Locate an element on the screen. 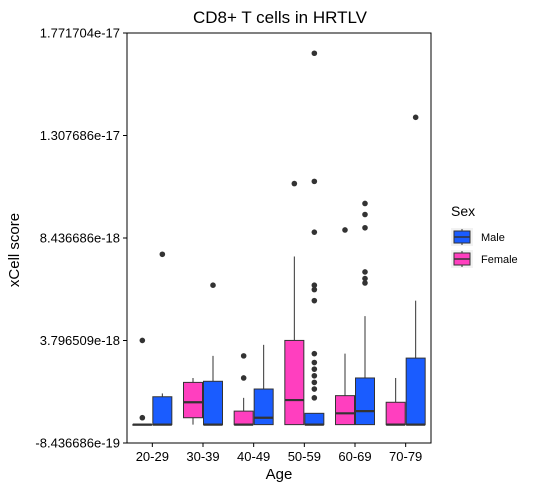  x-tick-label: 20-29 is located at coordinates (152, 456).